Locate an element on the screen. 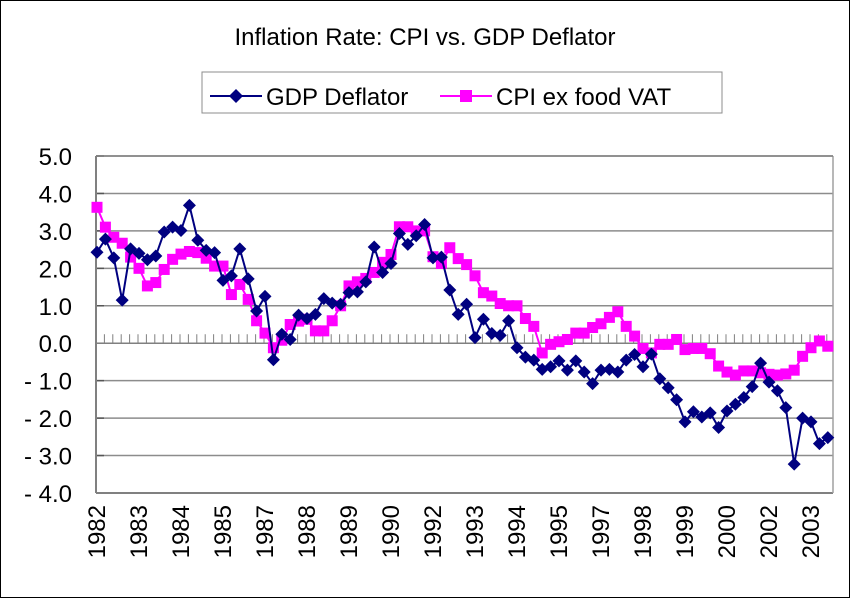  x-tick-label: 1988 is located at coordinates (307, 531).